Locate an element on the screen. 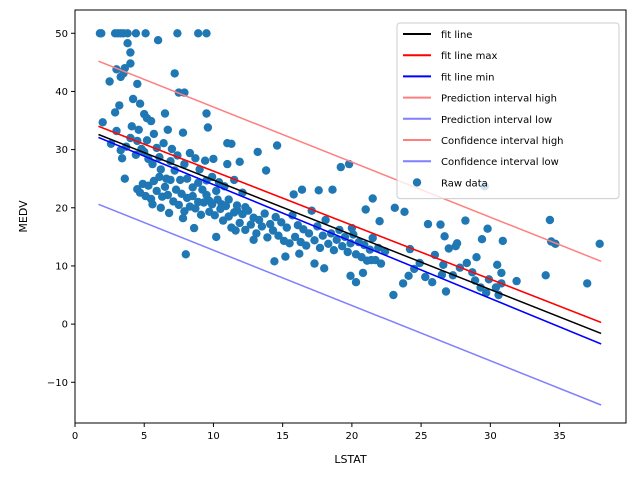  x-tick-label: 20 is located at coordinates (352, 436).